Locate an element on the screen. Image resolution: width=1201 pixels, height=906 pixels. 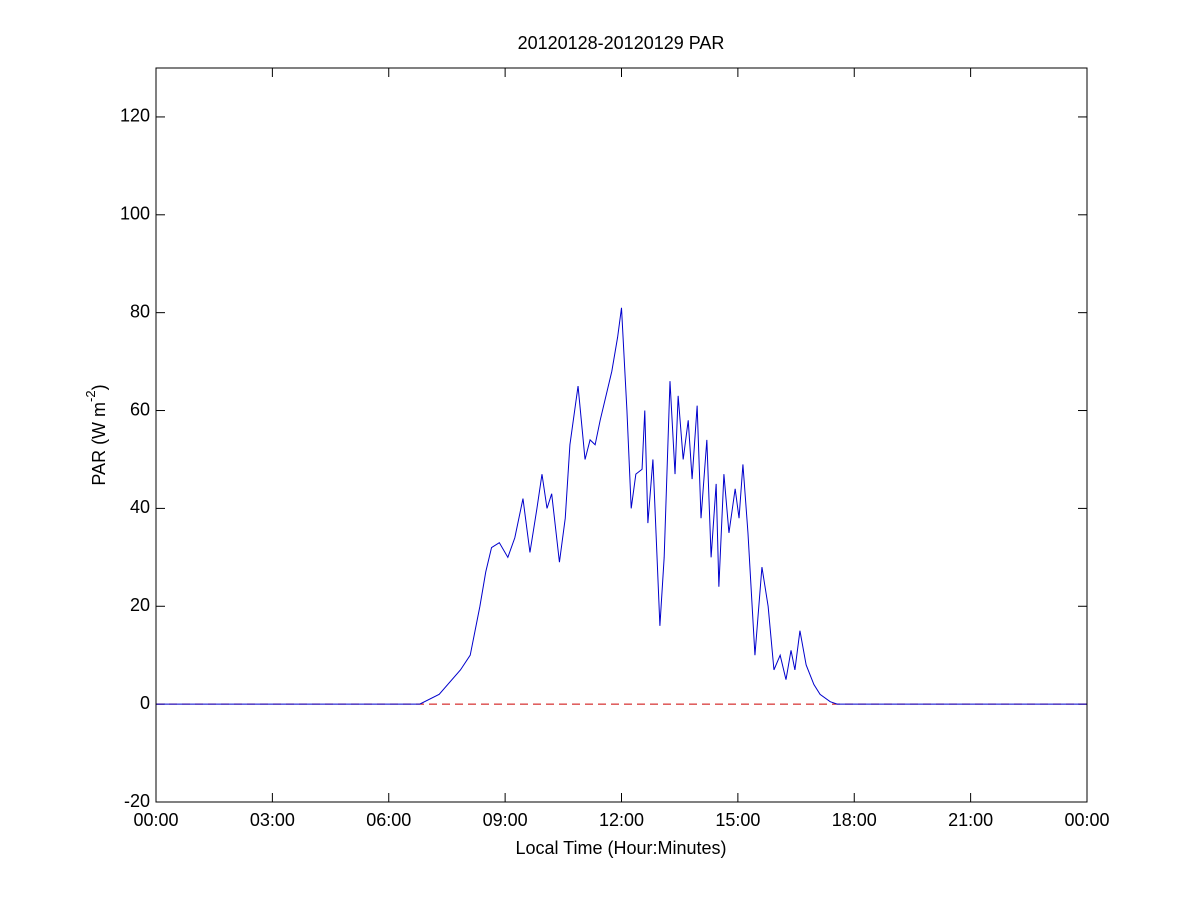
chart-title: 20120128-20120129 PAR is located at coordinates (621, 43).